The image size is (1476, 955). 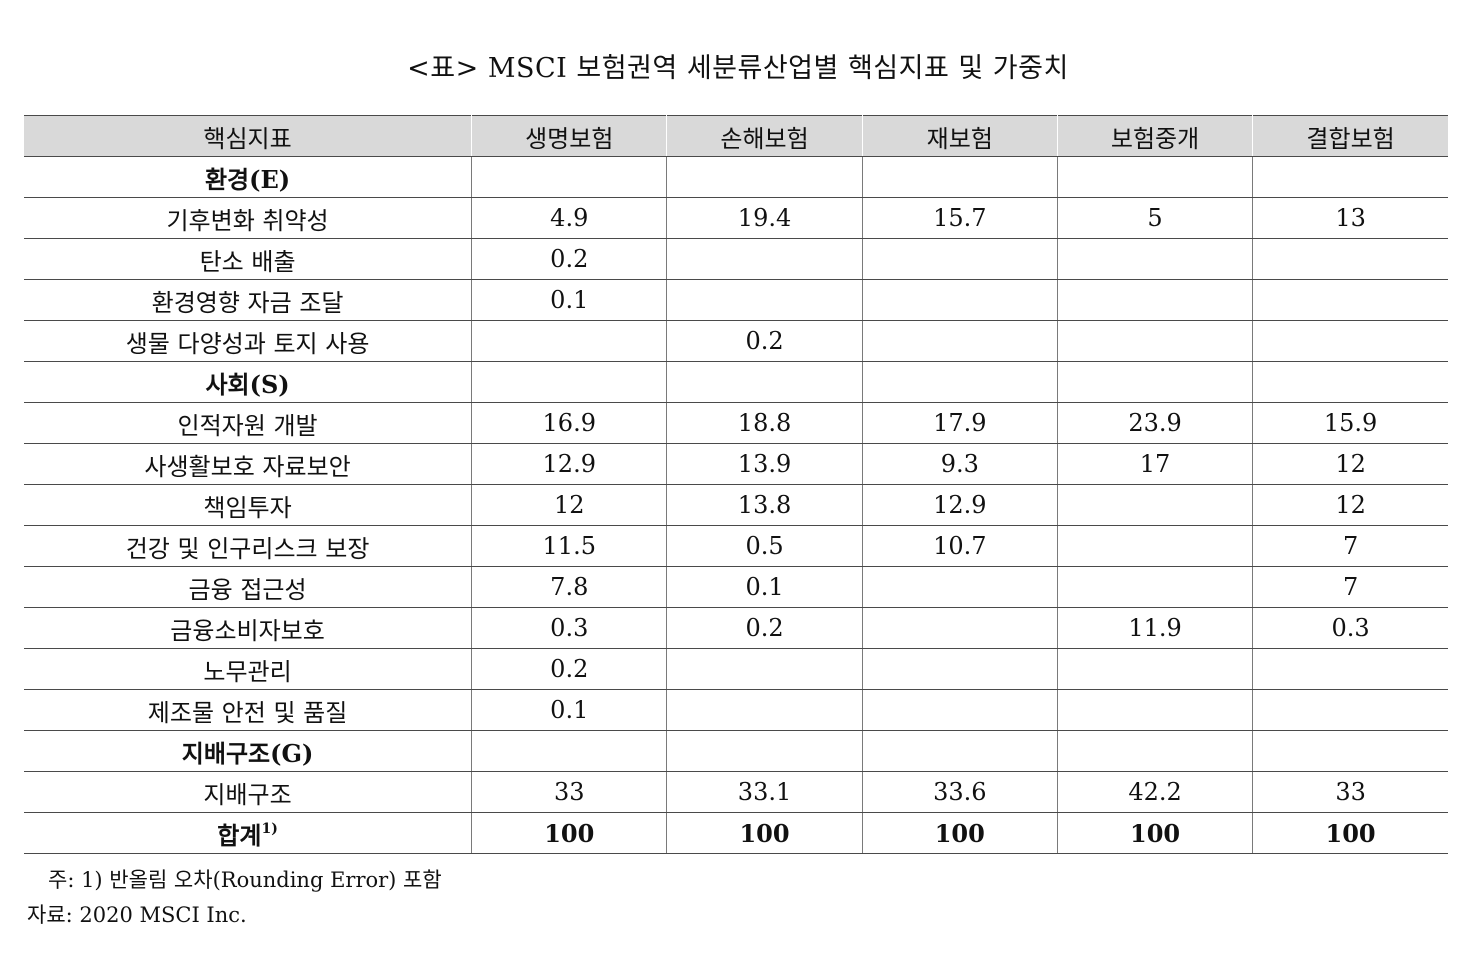 I want to click on table-row: 책임투자 12 13.8 12.9 12, so click(x=736, y=505).